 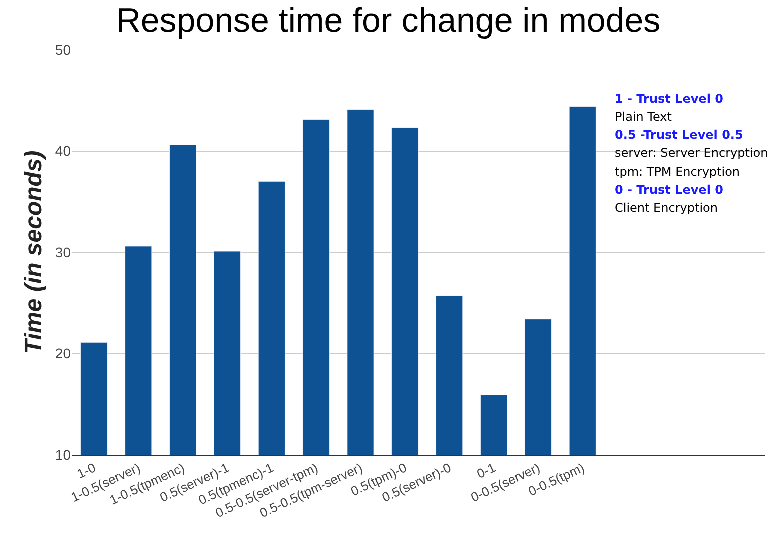 What do you see at coordinates (677, 172) in the screenshot?
I see `text: tpm: TPM Encryption` at bounding box center [677, 172].